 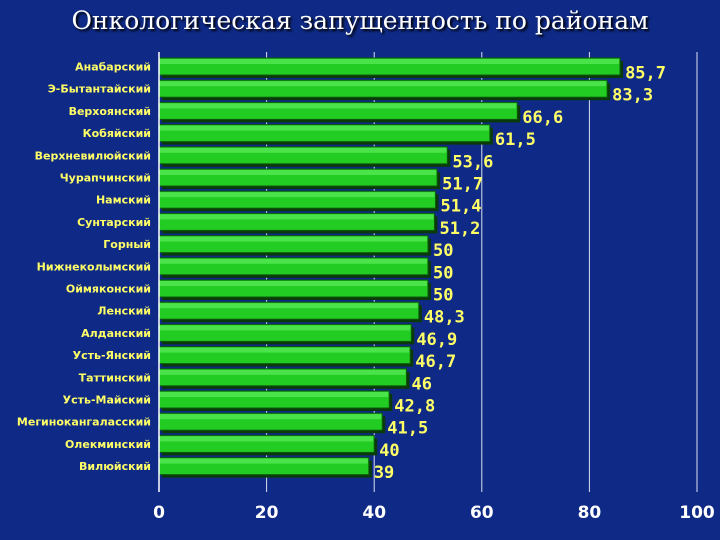 I want to click on x-tick-label: 60, so click(x=482, y=513).